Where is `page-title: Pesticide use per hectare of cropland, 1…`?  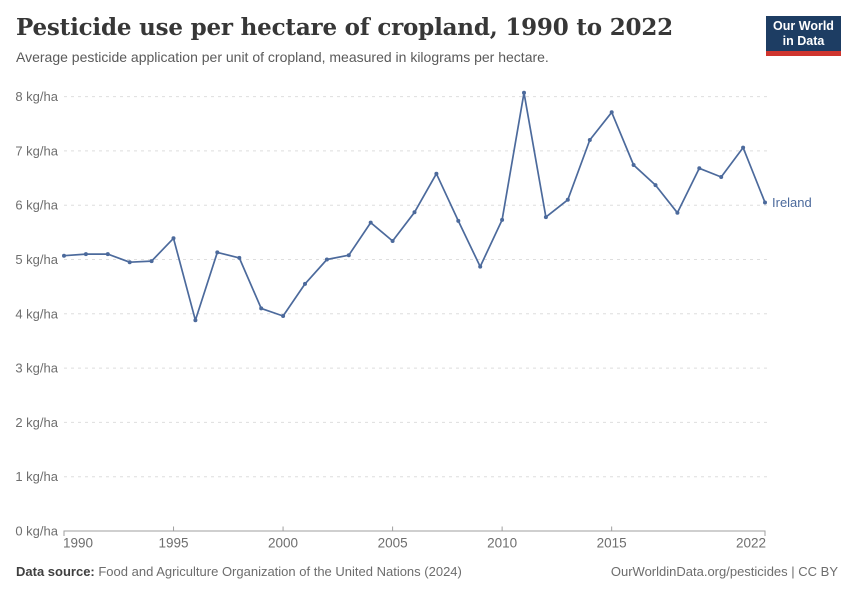 page-title: Pesticide use per hectare of cropland, 1… is located at coordinates (344, 27).